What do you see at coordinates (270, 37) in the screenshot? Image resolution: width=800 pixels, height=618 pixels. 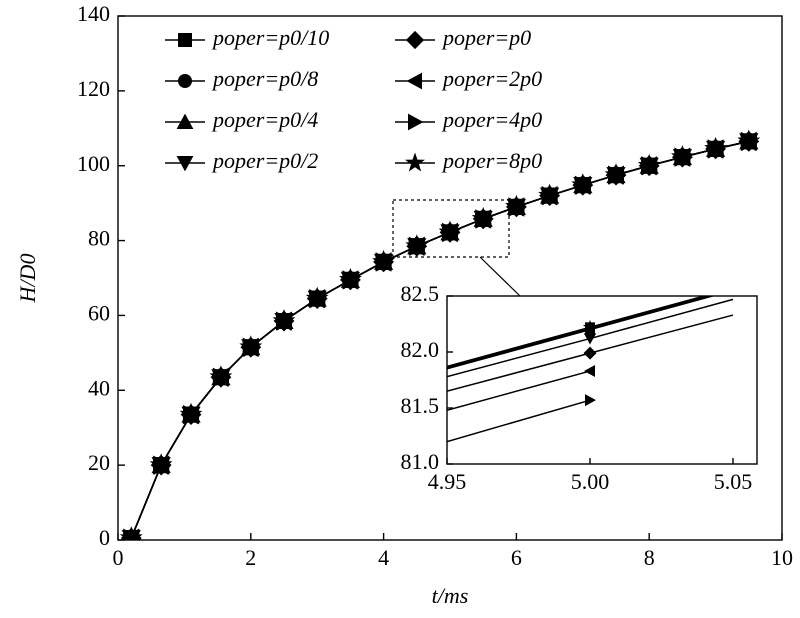 I see `legend-label: poper=p0/10` at bounding box center [270, 37].